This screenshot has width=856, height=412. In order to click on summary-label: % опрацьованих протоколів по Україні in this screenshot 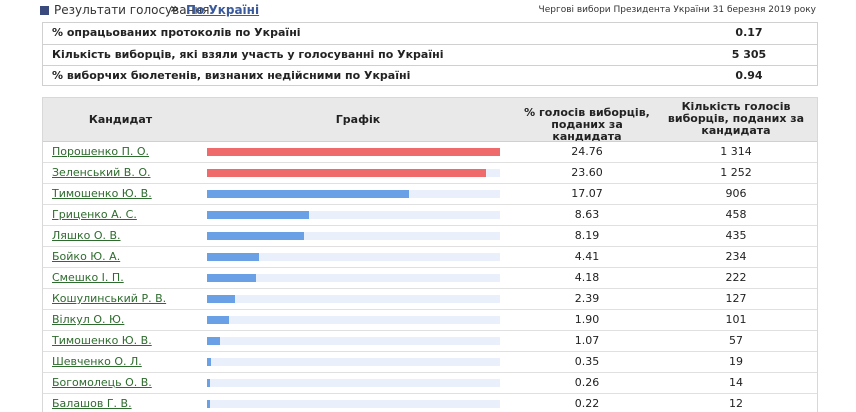, I will do `click(176, 32)`.